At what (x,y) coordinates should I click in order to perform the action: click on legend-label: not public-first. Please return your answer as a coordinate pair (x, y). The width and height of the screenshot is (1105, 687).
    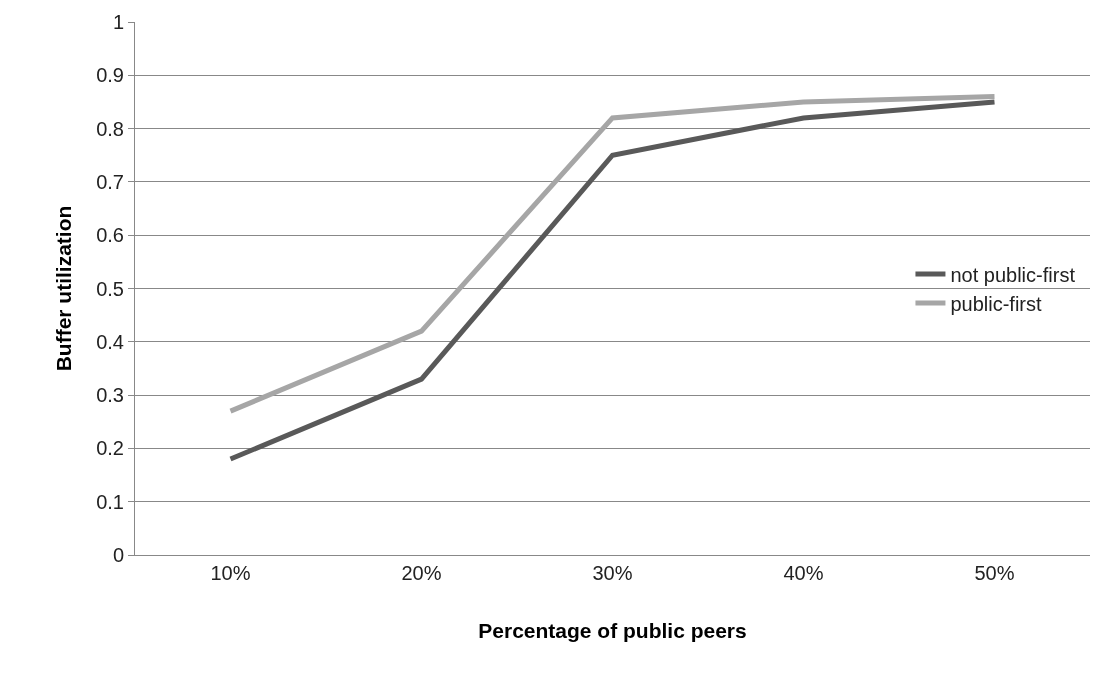
    Looking at the image, I should click on (1013, 274).